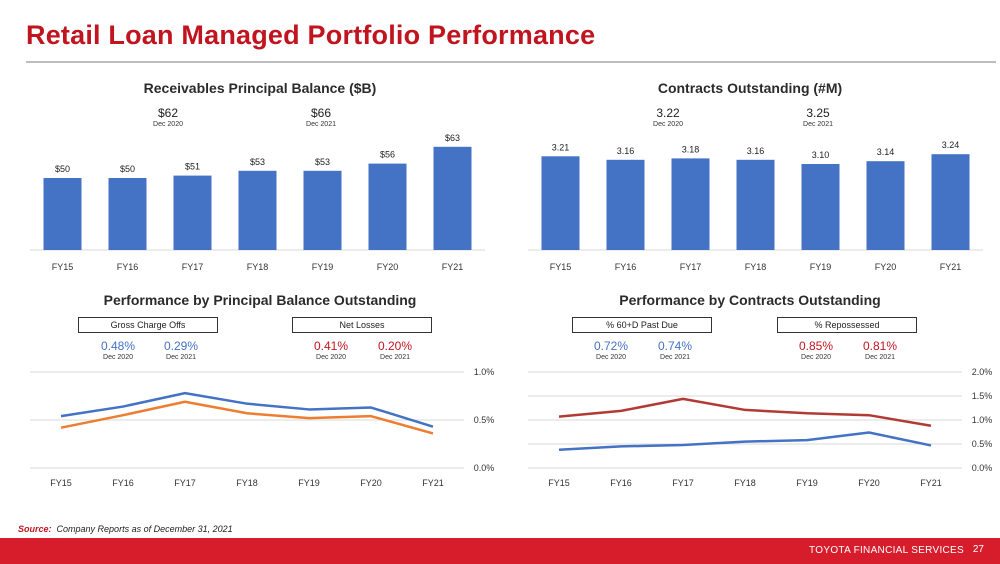 This screenshot has height=564, width=1000. What do you see at coordinates (880, 346) in the screenshot?
I see `stat-value: 0.81%` at bounding box center [880, 346].